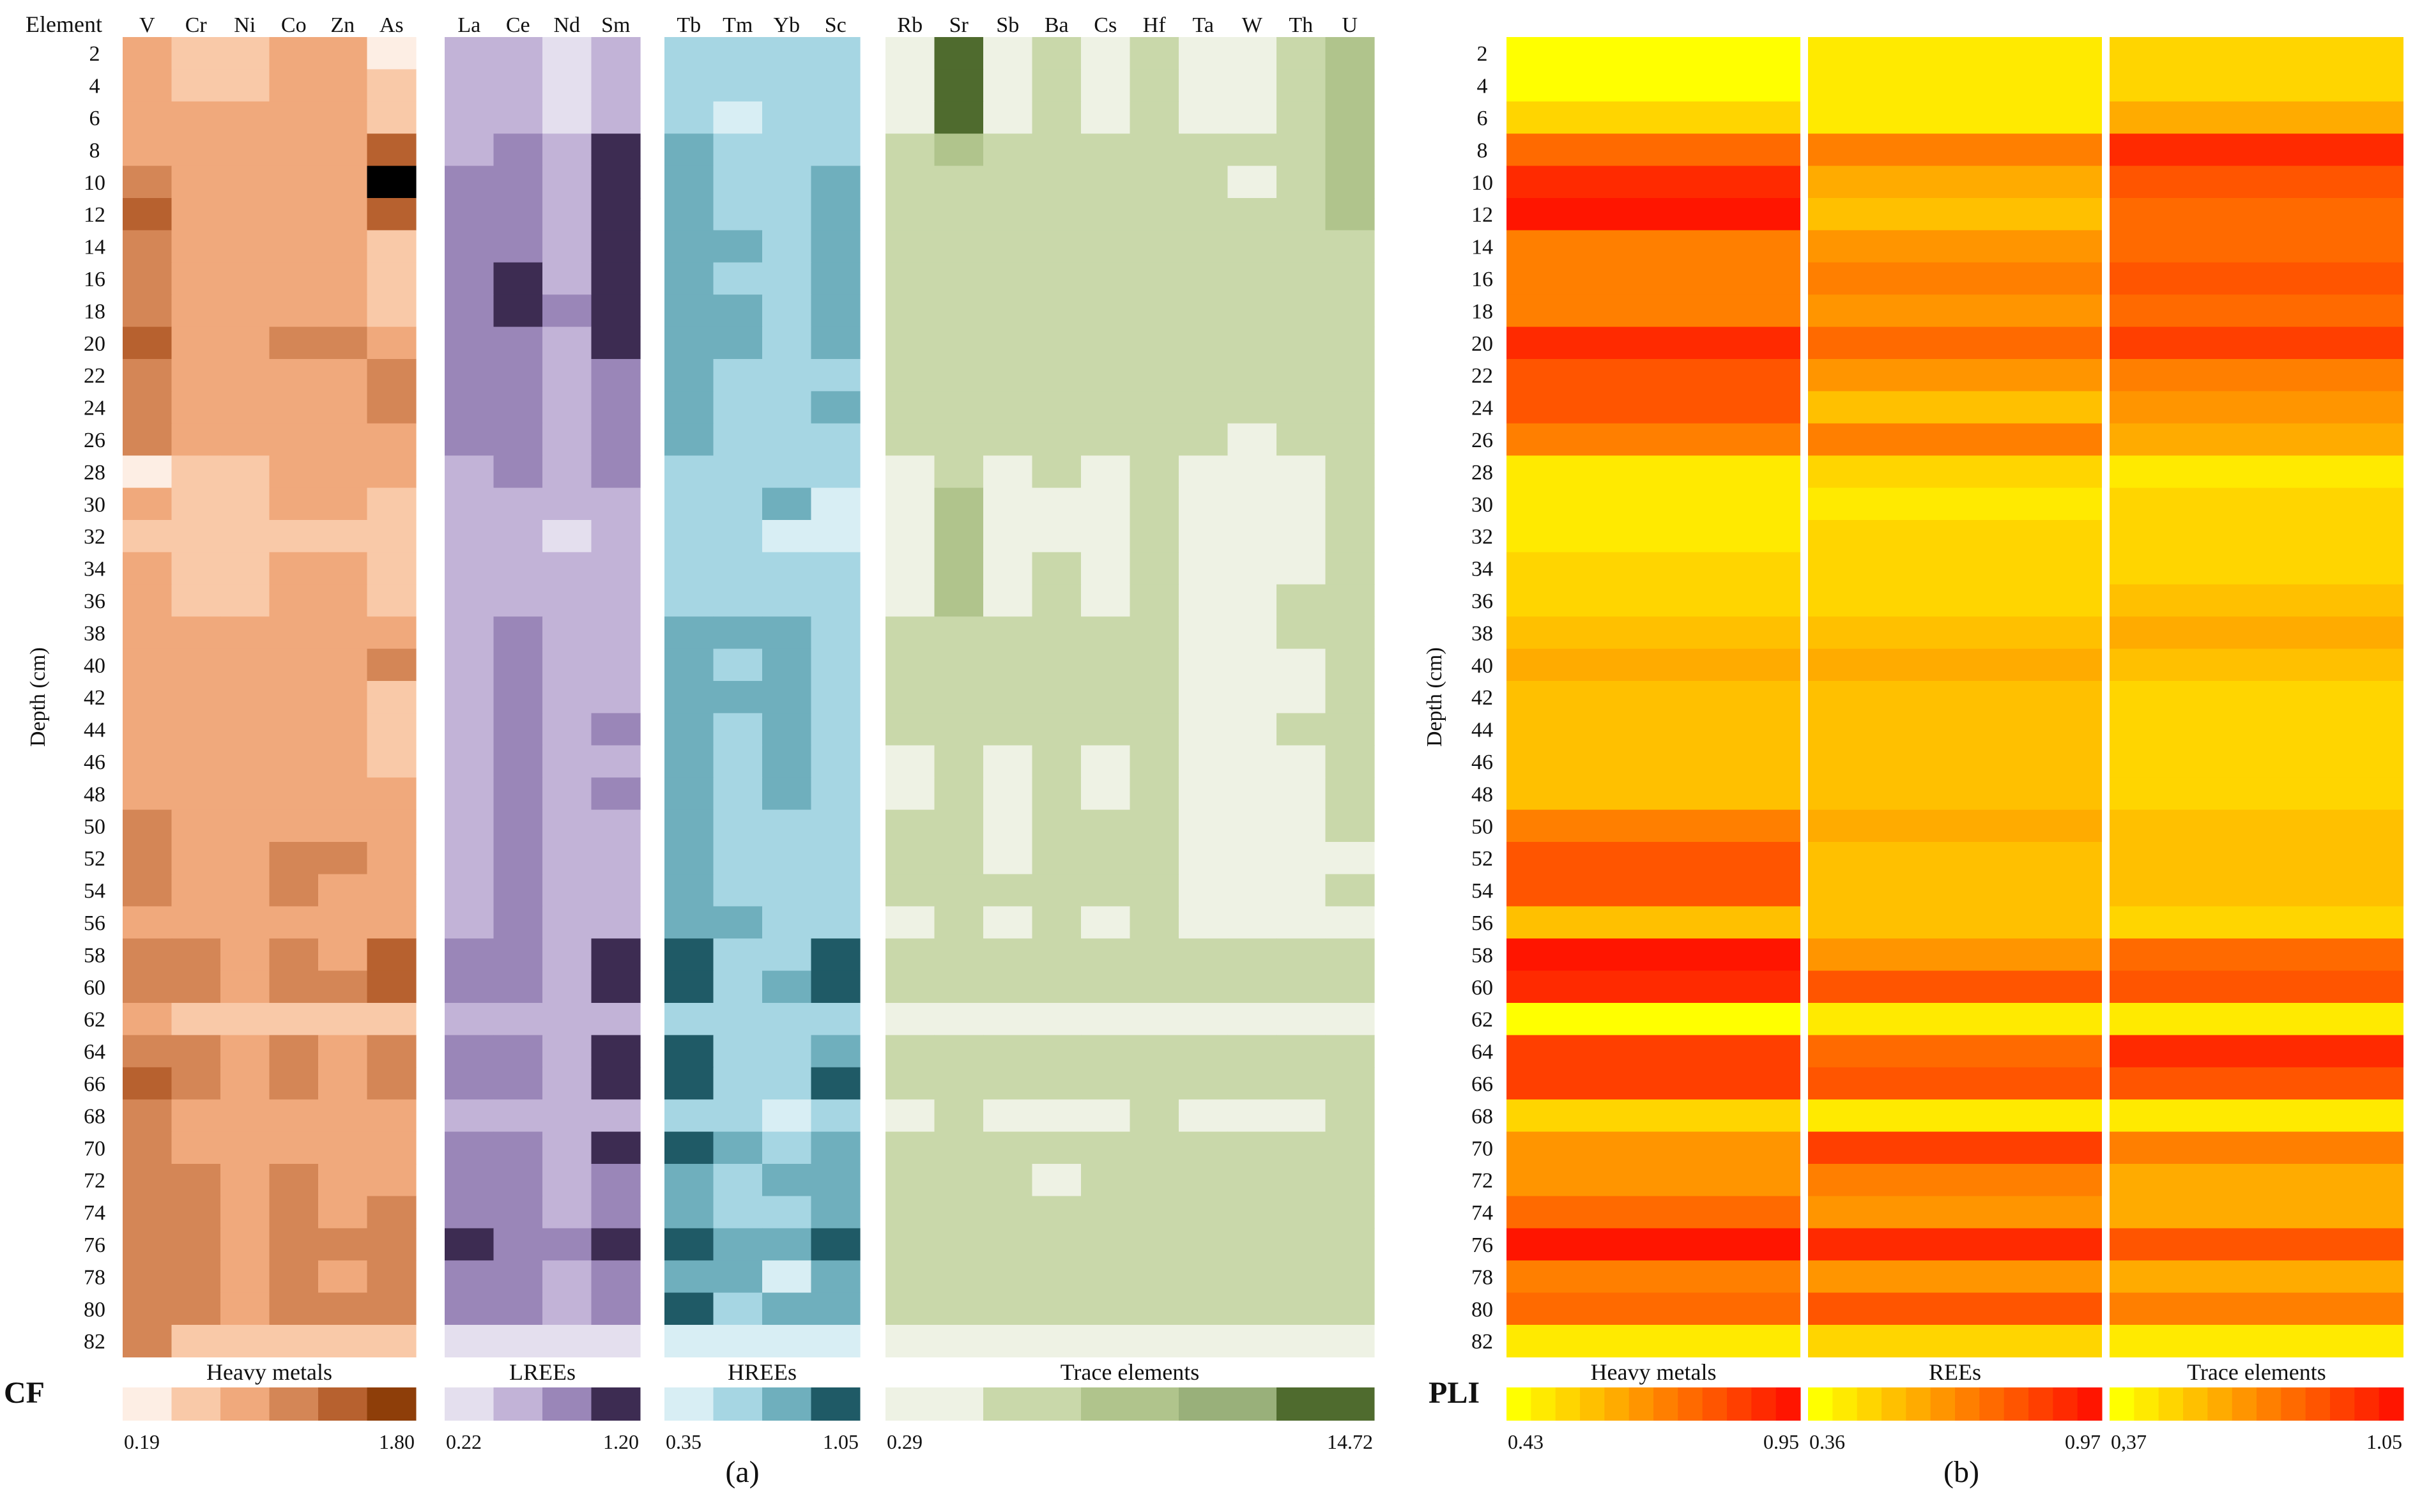  Describe the element at coordinates (615, 25) in the screenshot. I see `element-header-sm: Sm` at that location.